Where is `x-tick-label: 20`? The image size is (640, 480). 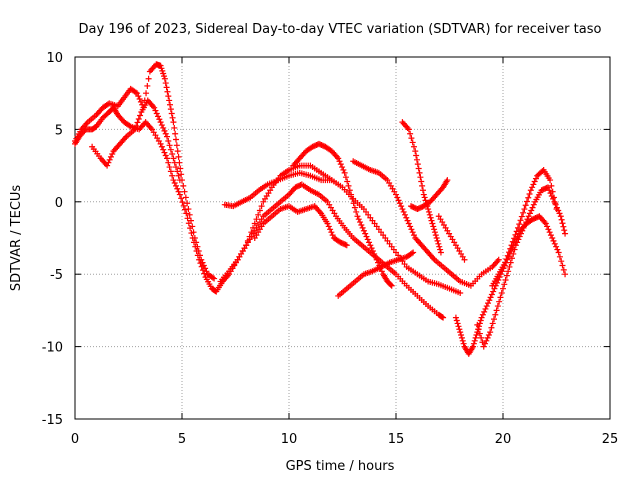 x-tick-label: 20 is located at coordinates (503, 439).